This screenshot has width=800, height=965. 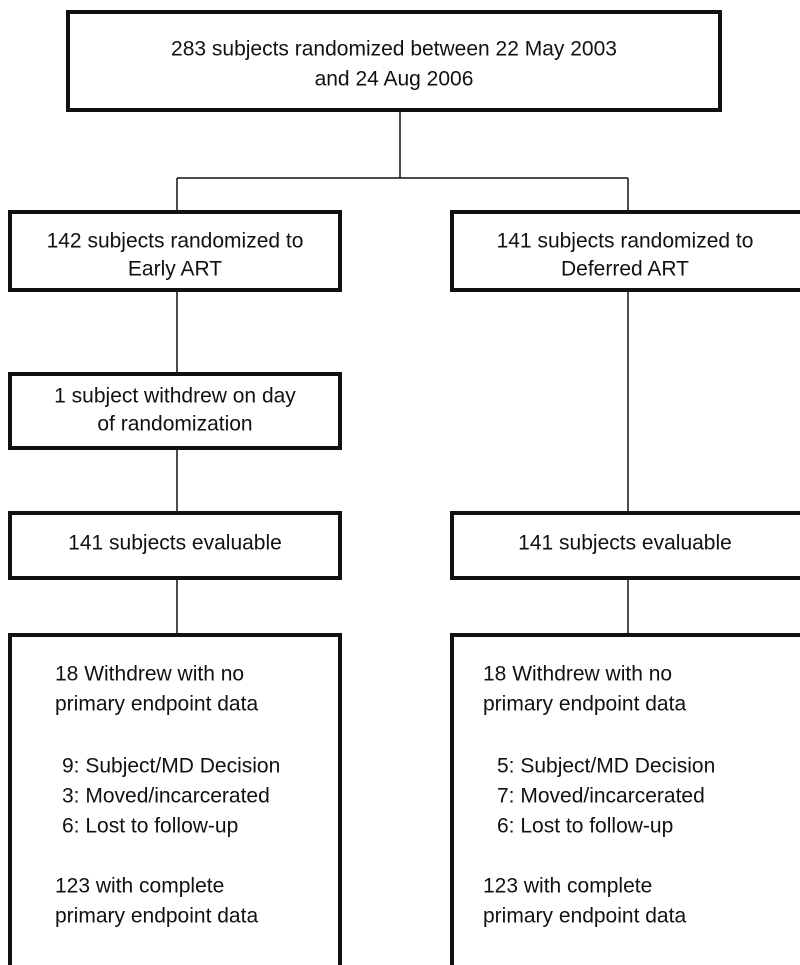 I want to click on node-text: Deferred ART, so click(x=625, y=269).